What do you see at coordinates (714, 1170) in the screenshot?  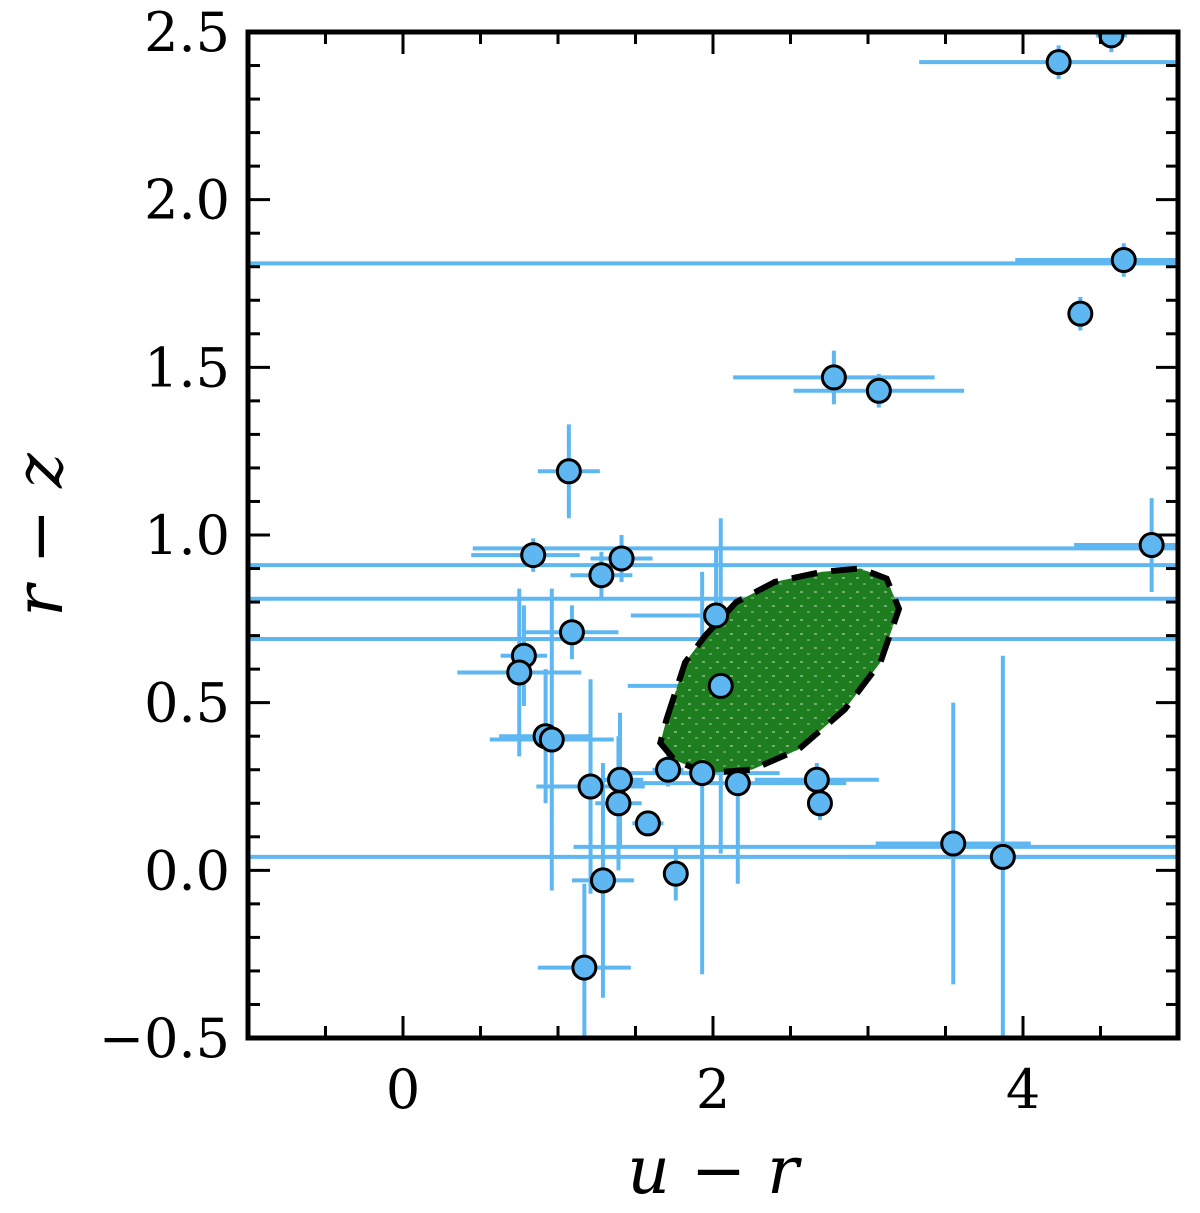 I see `x-axis-label: u − r` at bounding box center [714, 1170].